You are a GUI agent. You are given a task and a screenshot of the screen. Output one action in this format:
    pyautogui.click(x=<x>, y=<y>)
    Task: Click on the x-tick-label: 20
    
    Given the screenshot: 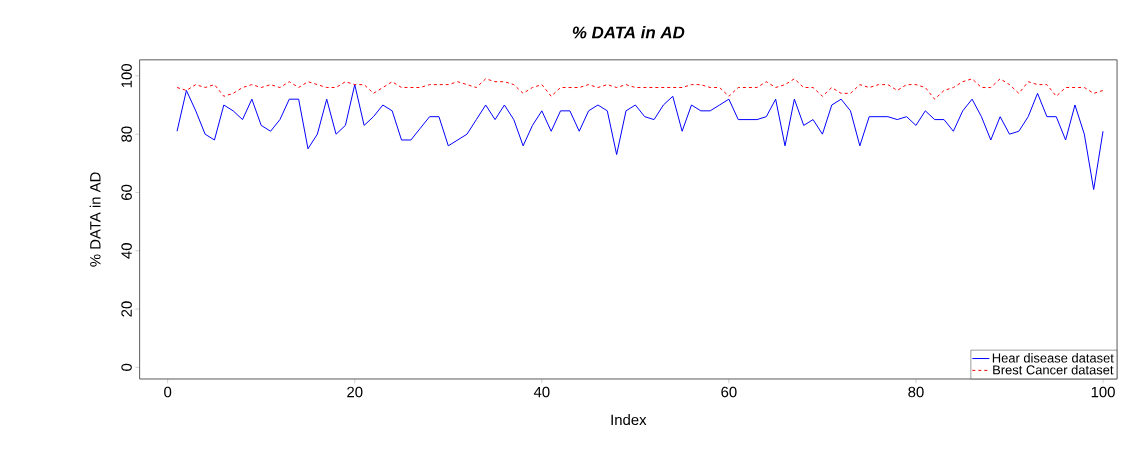 What is the action you would take?
    pyautogui.click(x=355, y=392)
    